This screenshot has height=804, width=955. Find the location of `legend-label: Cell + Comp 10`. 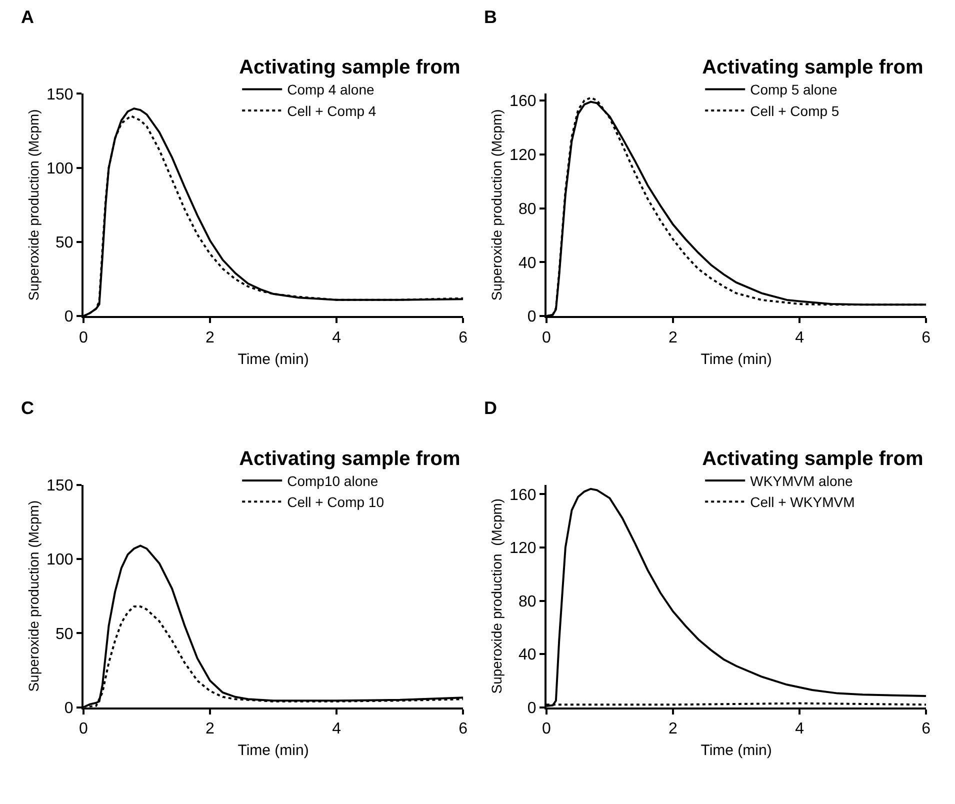

legend-label: Cell + Comp 10 is located at coordinates (335, 502).